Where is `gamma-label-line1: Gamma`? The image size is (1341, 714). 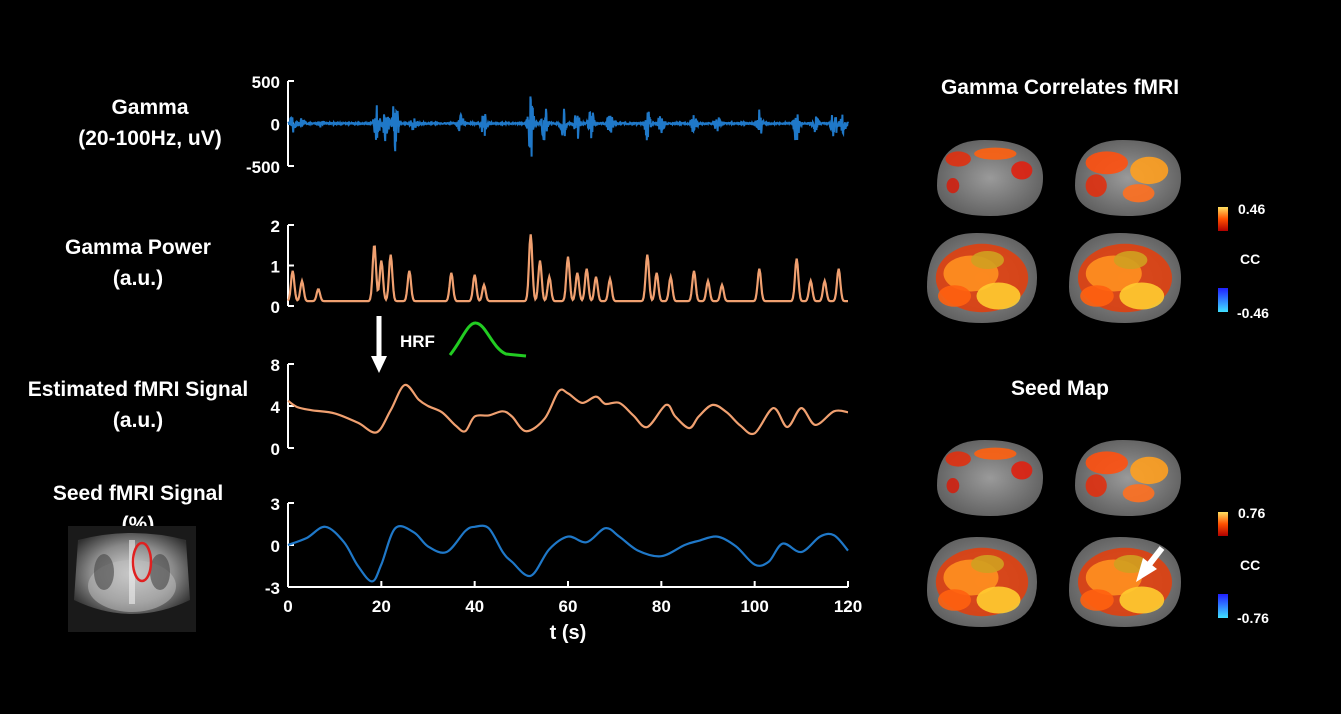 gamma-label-line1: Gamma is located at coordinates (150, 107).